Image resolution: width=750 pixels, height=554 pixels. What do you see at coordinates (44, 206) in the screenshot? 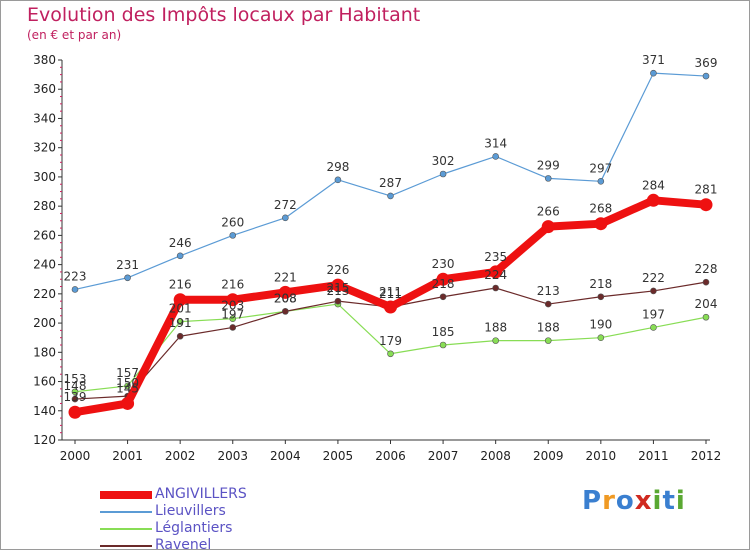
I see `y-tick-label: 280` at bounding box center [44, 206].